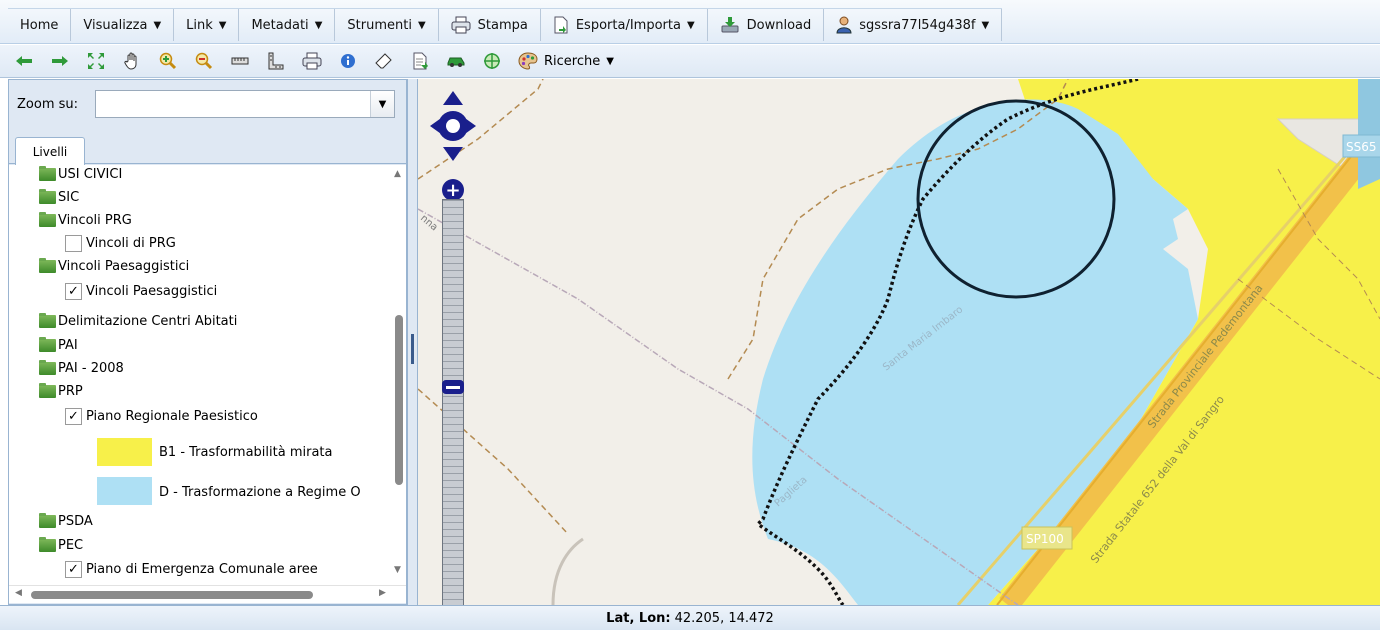  I want to click on menu-user: sgssra77l54g438f ▼, so click(913, 25).